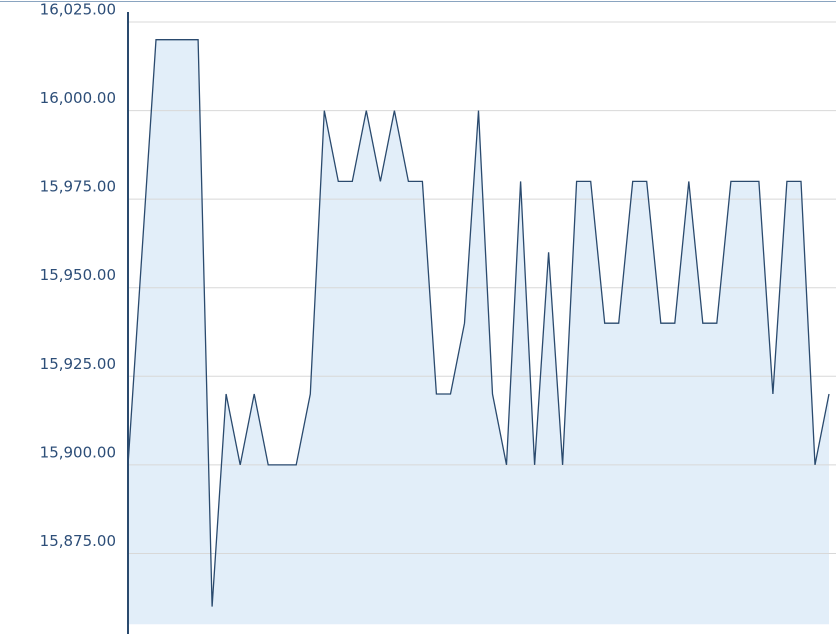 The image size is (836, 634). I want to click on y-tick-label: 16,025.00, so click(78, 10).